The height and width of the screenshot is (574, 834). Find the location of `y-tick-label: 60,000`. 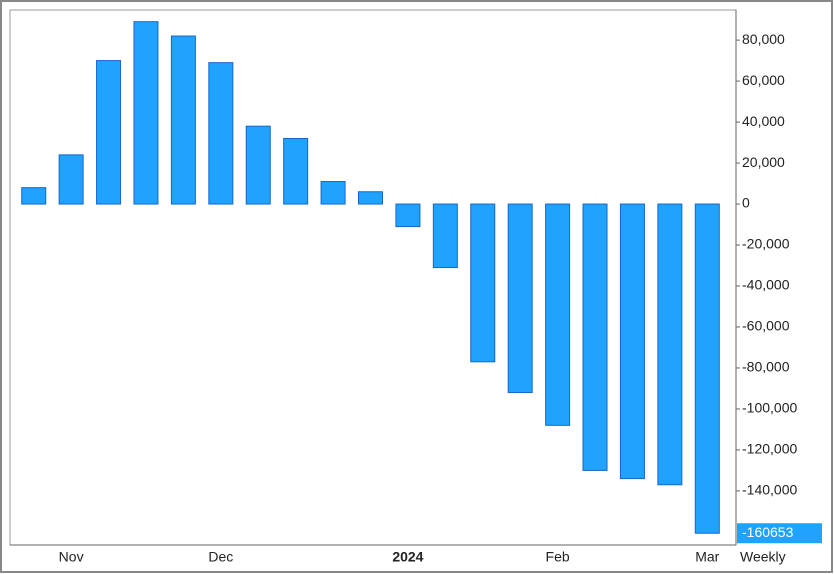

y-tick-label: 60,000 is located at coordinates (763, 80).